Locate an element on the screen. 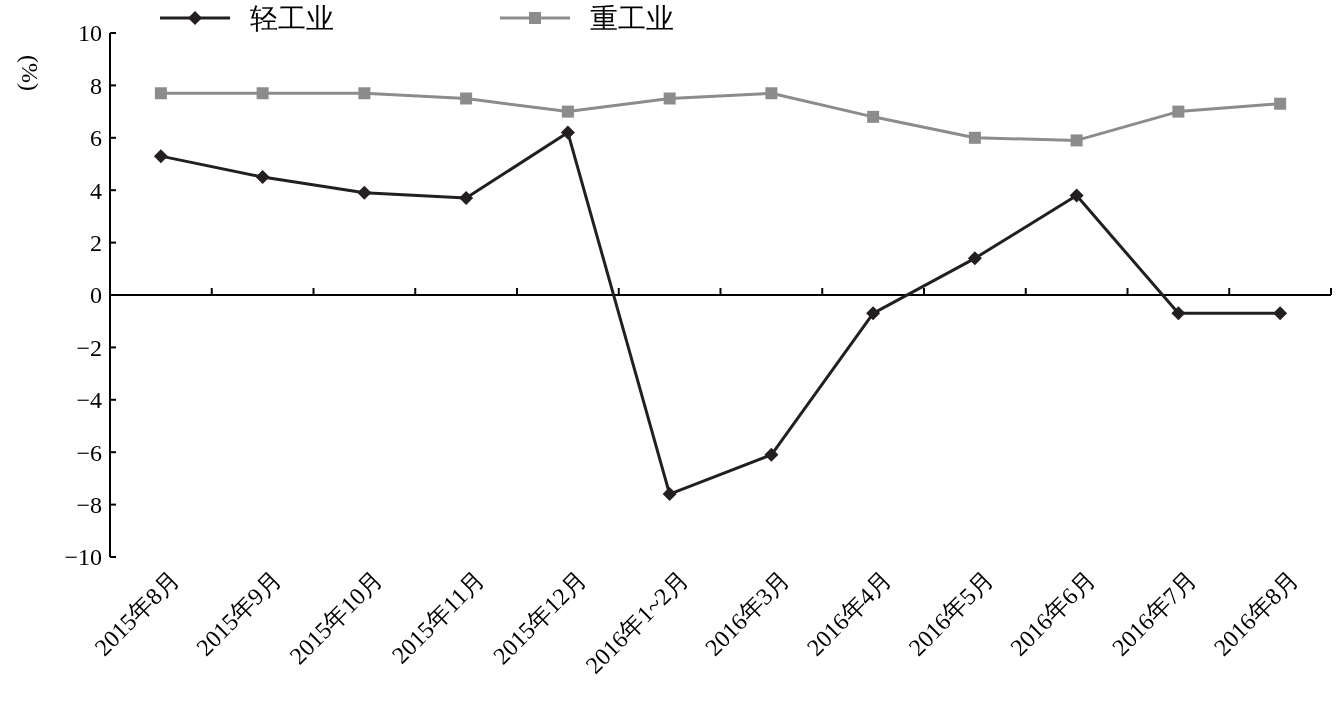 The height and width of the screenshot is (715, 1340). y-tick-label: −2 is located at coordinates (89, 347).